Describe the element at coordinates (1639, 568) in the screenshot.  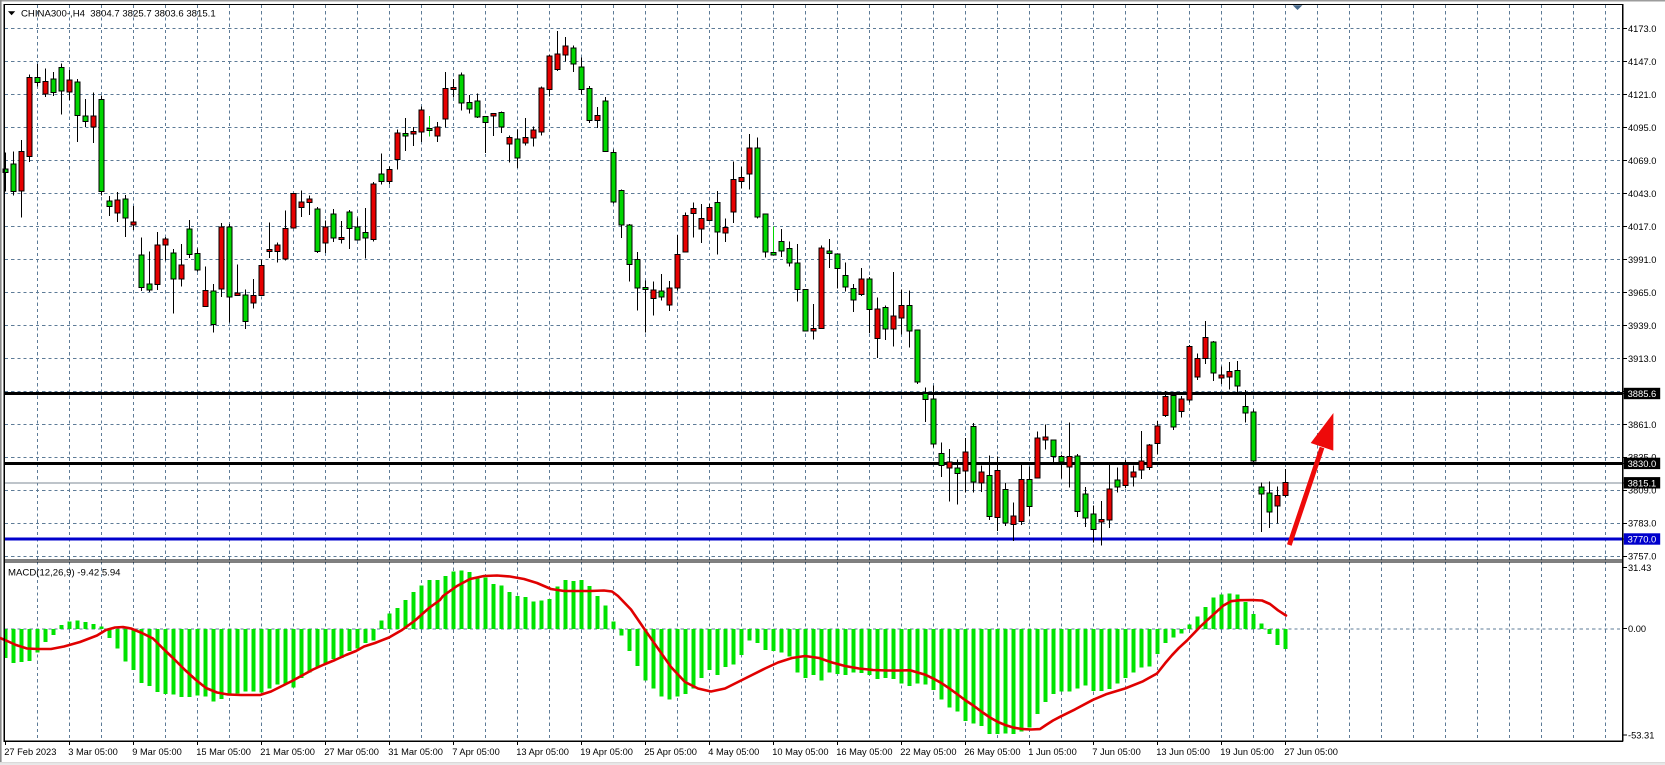
I see `svg-text: 31.43` at that location.